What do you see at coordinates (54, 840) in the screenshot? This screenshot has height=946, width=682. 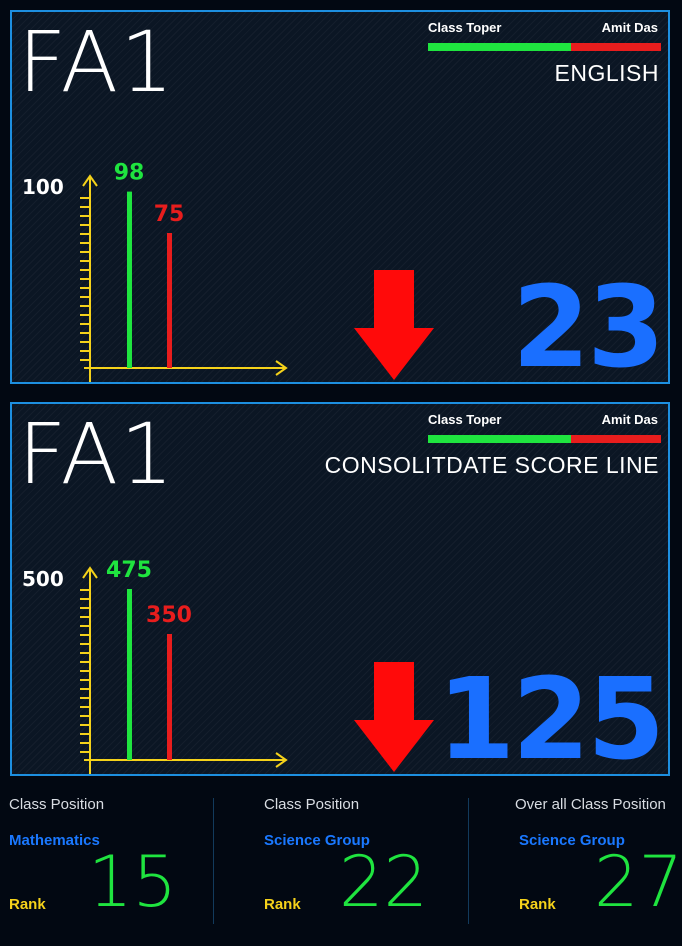 I see `position-subject: Mathematics` at bounding box center [54, 840].